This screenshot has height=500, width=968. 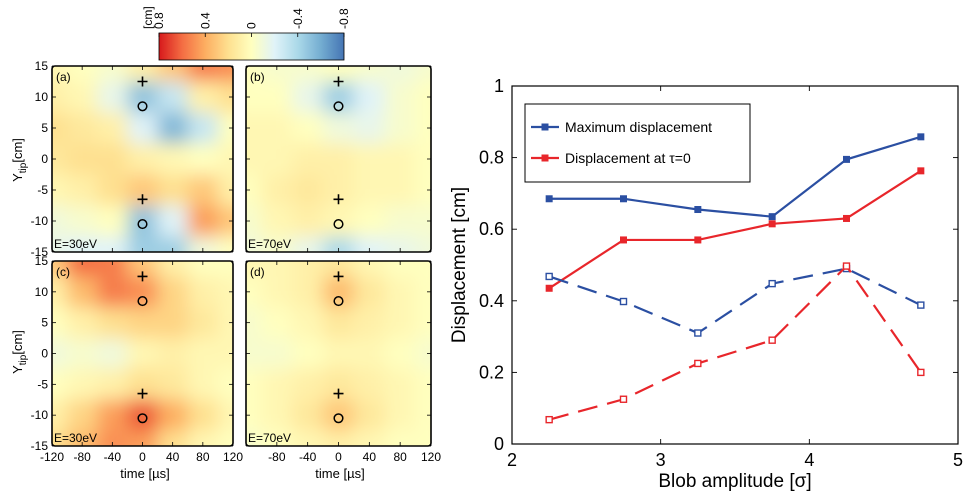 I want to click on svg-text: Ytip[cm], so click(x=19, y=352).